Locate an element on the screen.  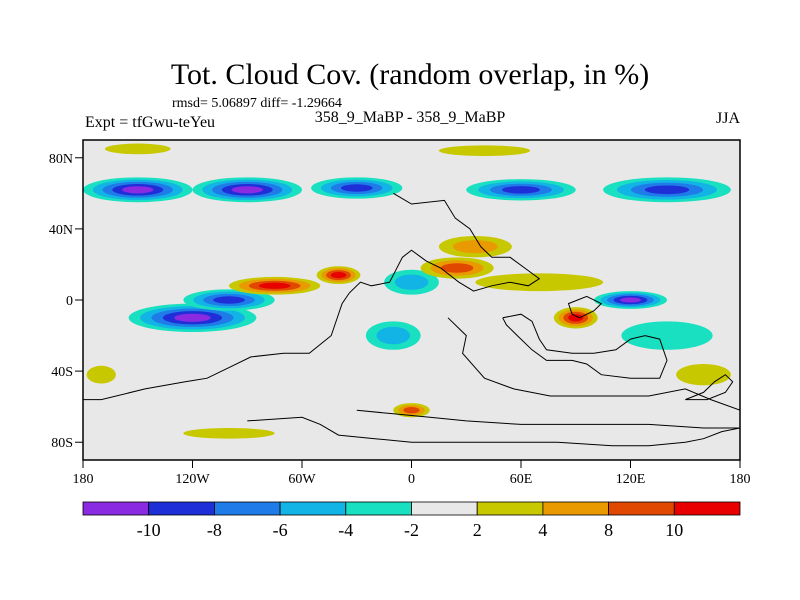
x-axis-tick-label-6: 180 is located at coordinates (740, 479).